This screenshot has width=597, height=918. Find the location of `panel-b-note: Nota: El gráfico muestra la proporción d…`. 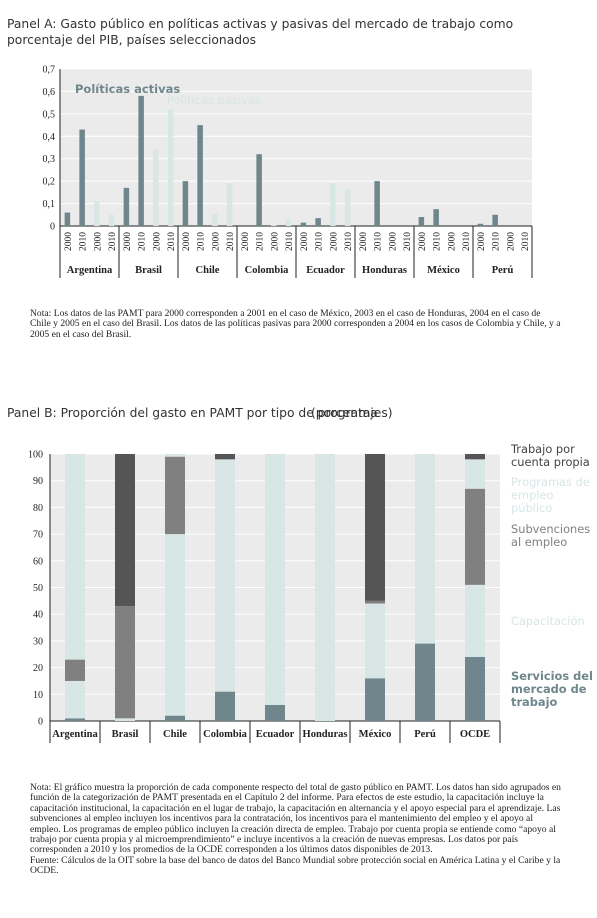

panel-b-note: Nota: El gráfico muestra la proporción d… is located at coordinates (296, 829).